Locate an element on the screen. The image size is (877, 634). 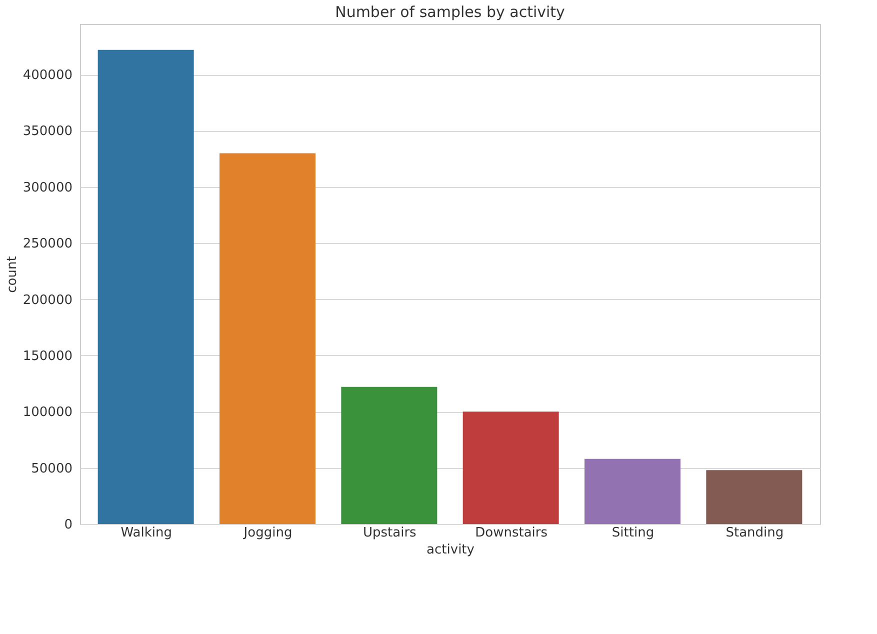
y-tick-label: 350000 is located at coordinates (47, 132).